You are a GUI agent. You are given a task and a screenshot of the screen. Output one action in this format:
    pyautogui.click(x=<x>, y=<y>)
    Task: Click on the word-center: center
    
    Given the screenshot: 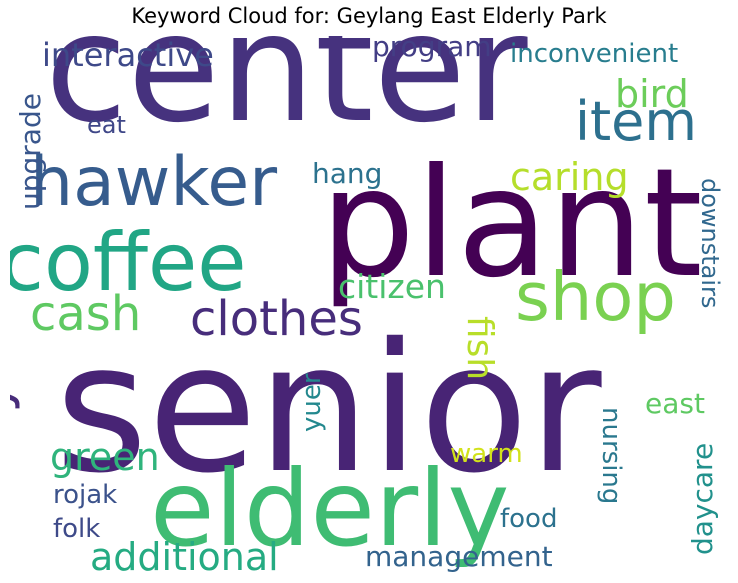 What is the action you would take?
    pyautogui.click(x=286, y=96)
    